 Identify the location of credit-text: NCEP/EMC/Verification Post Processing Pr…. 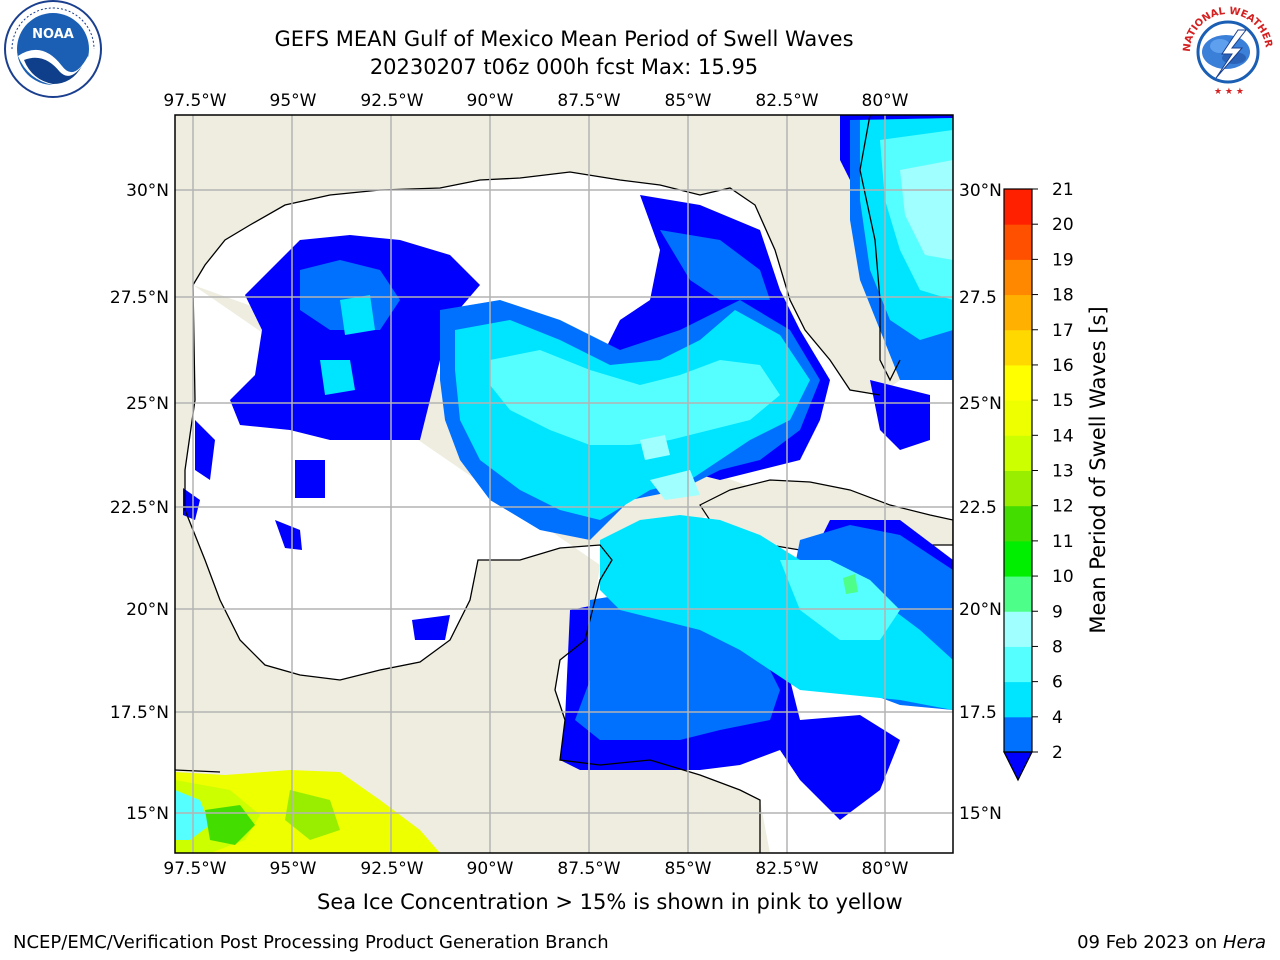
(311, 942).